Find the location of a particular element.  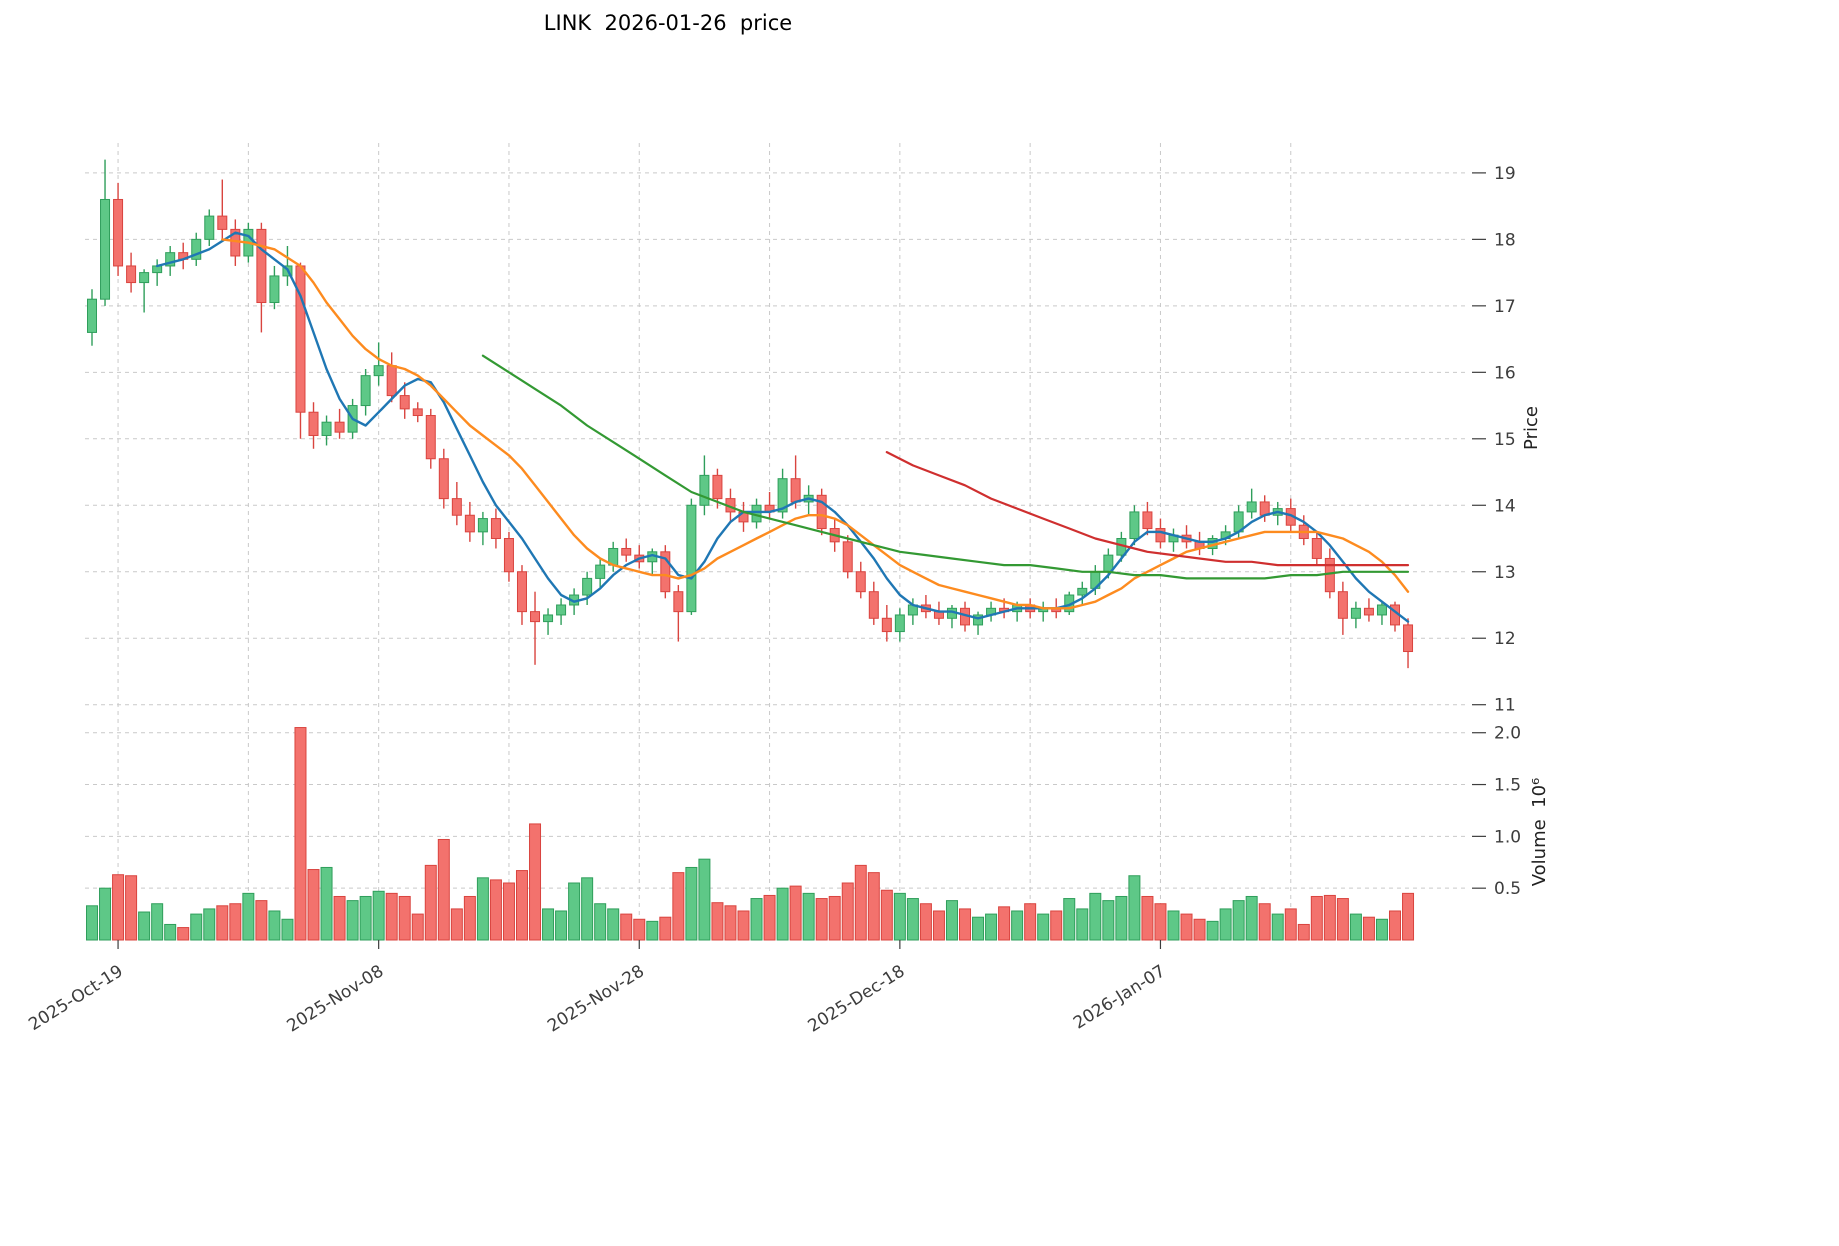

price-tick-label: 15 is located at coordinates (1505, 440).